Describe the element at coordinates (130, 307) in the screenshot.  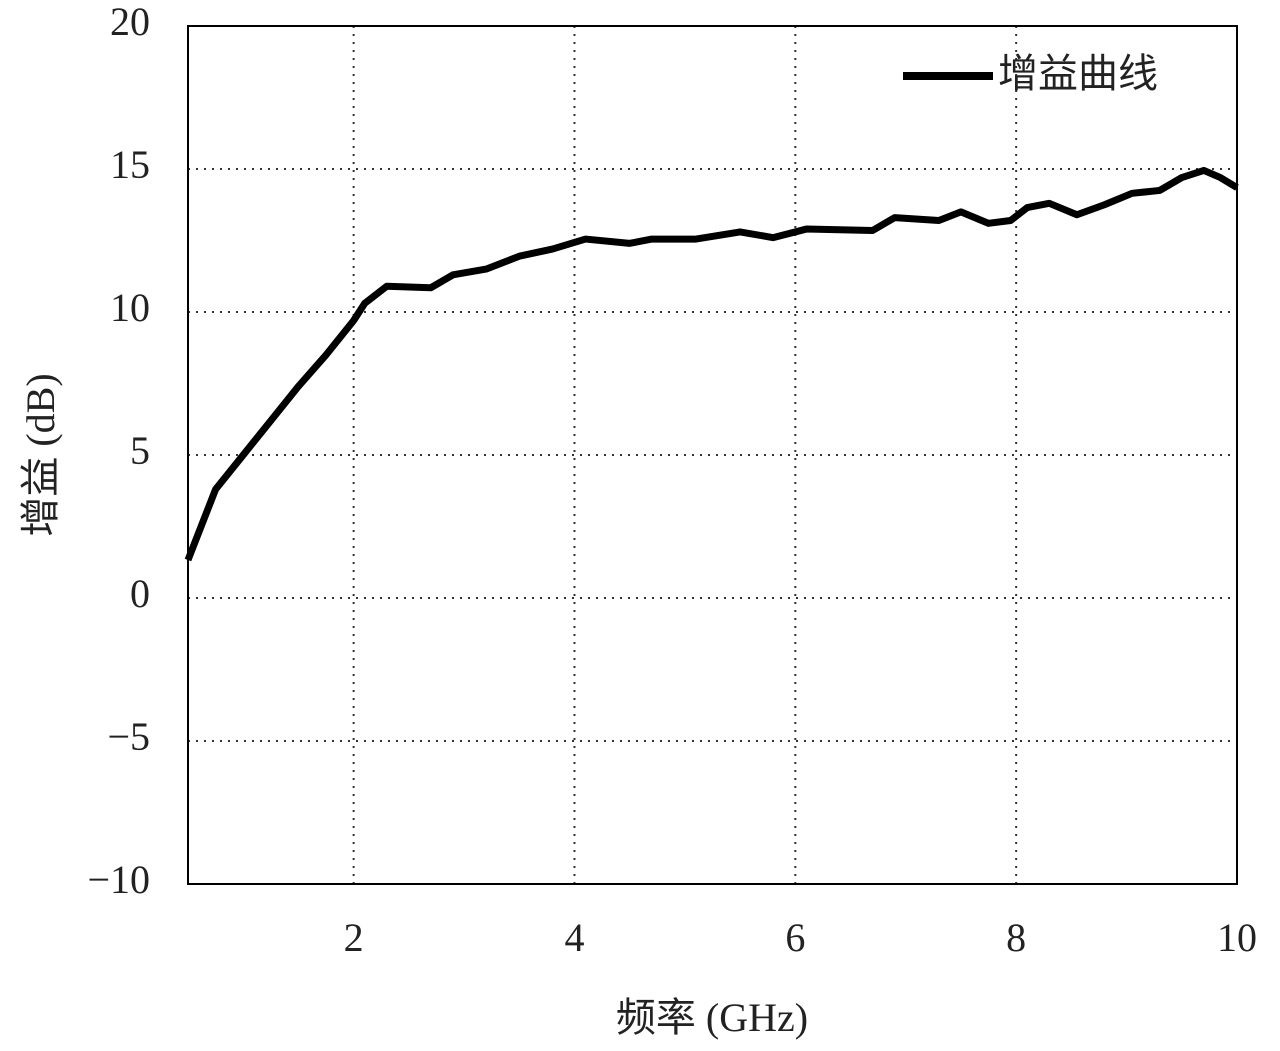
I see `y-tick-label: 10` at that location.